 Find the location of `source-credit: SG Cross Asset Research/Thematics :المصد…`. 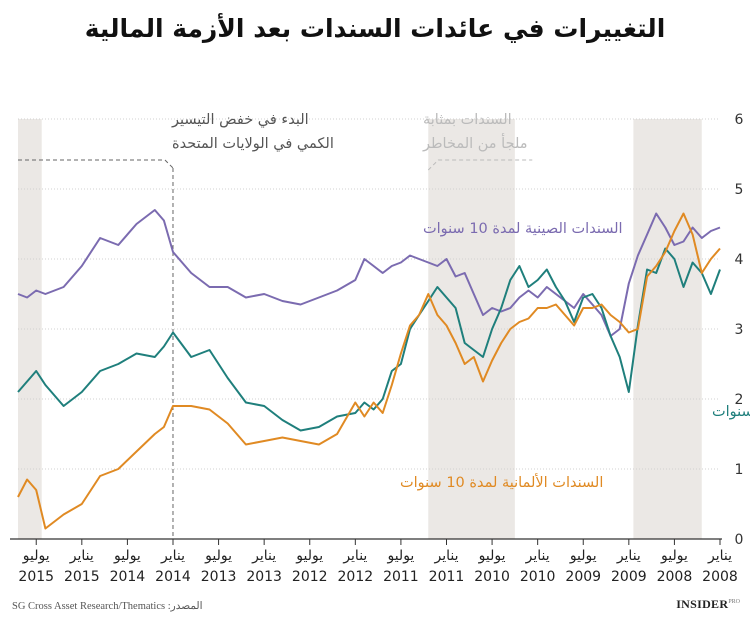

source-credit: SG Cross Asset Research/Thematics :المصد… is located at coordinates (107, 606).